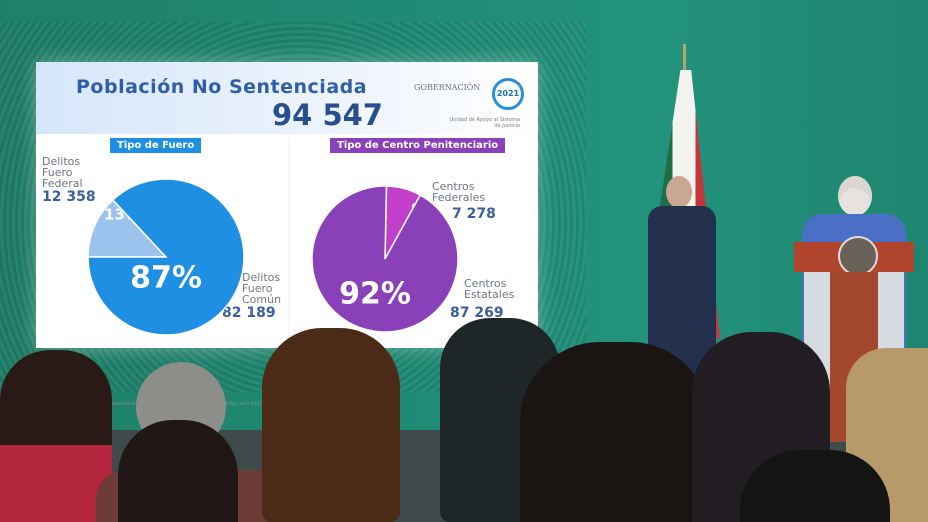 The width and height of the screenshot is (928, 522). Describe the element at coordinates (222, 87) in the screenshot. I see `slide-title: Población No Sentenciada` at that location.